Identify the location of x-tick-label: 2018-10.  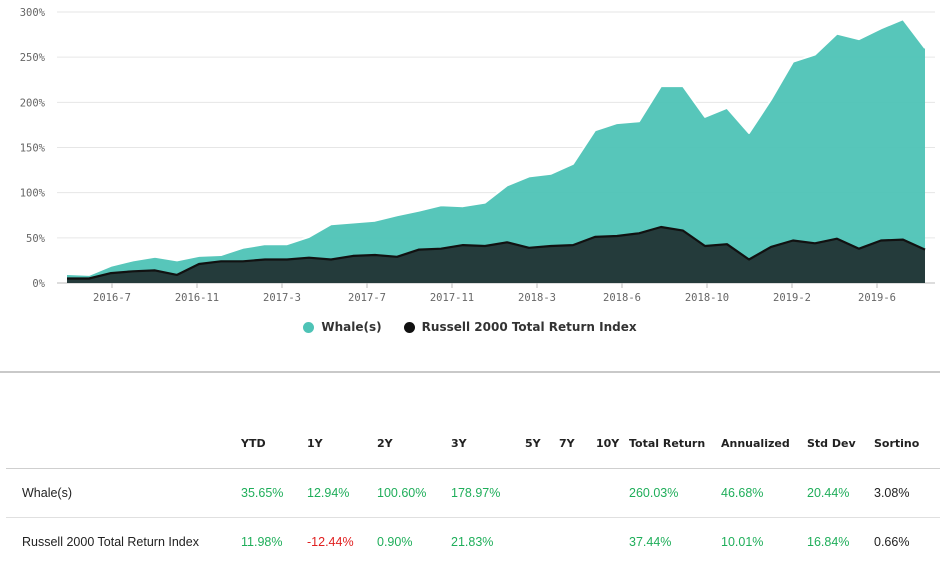
(707, 298).